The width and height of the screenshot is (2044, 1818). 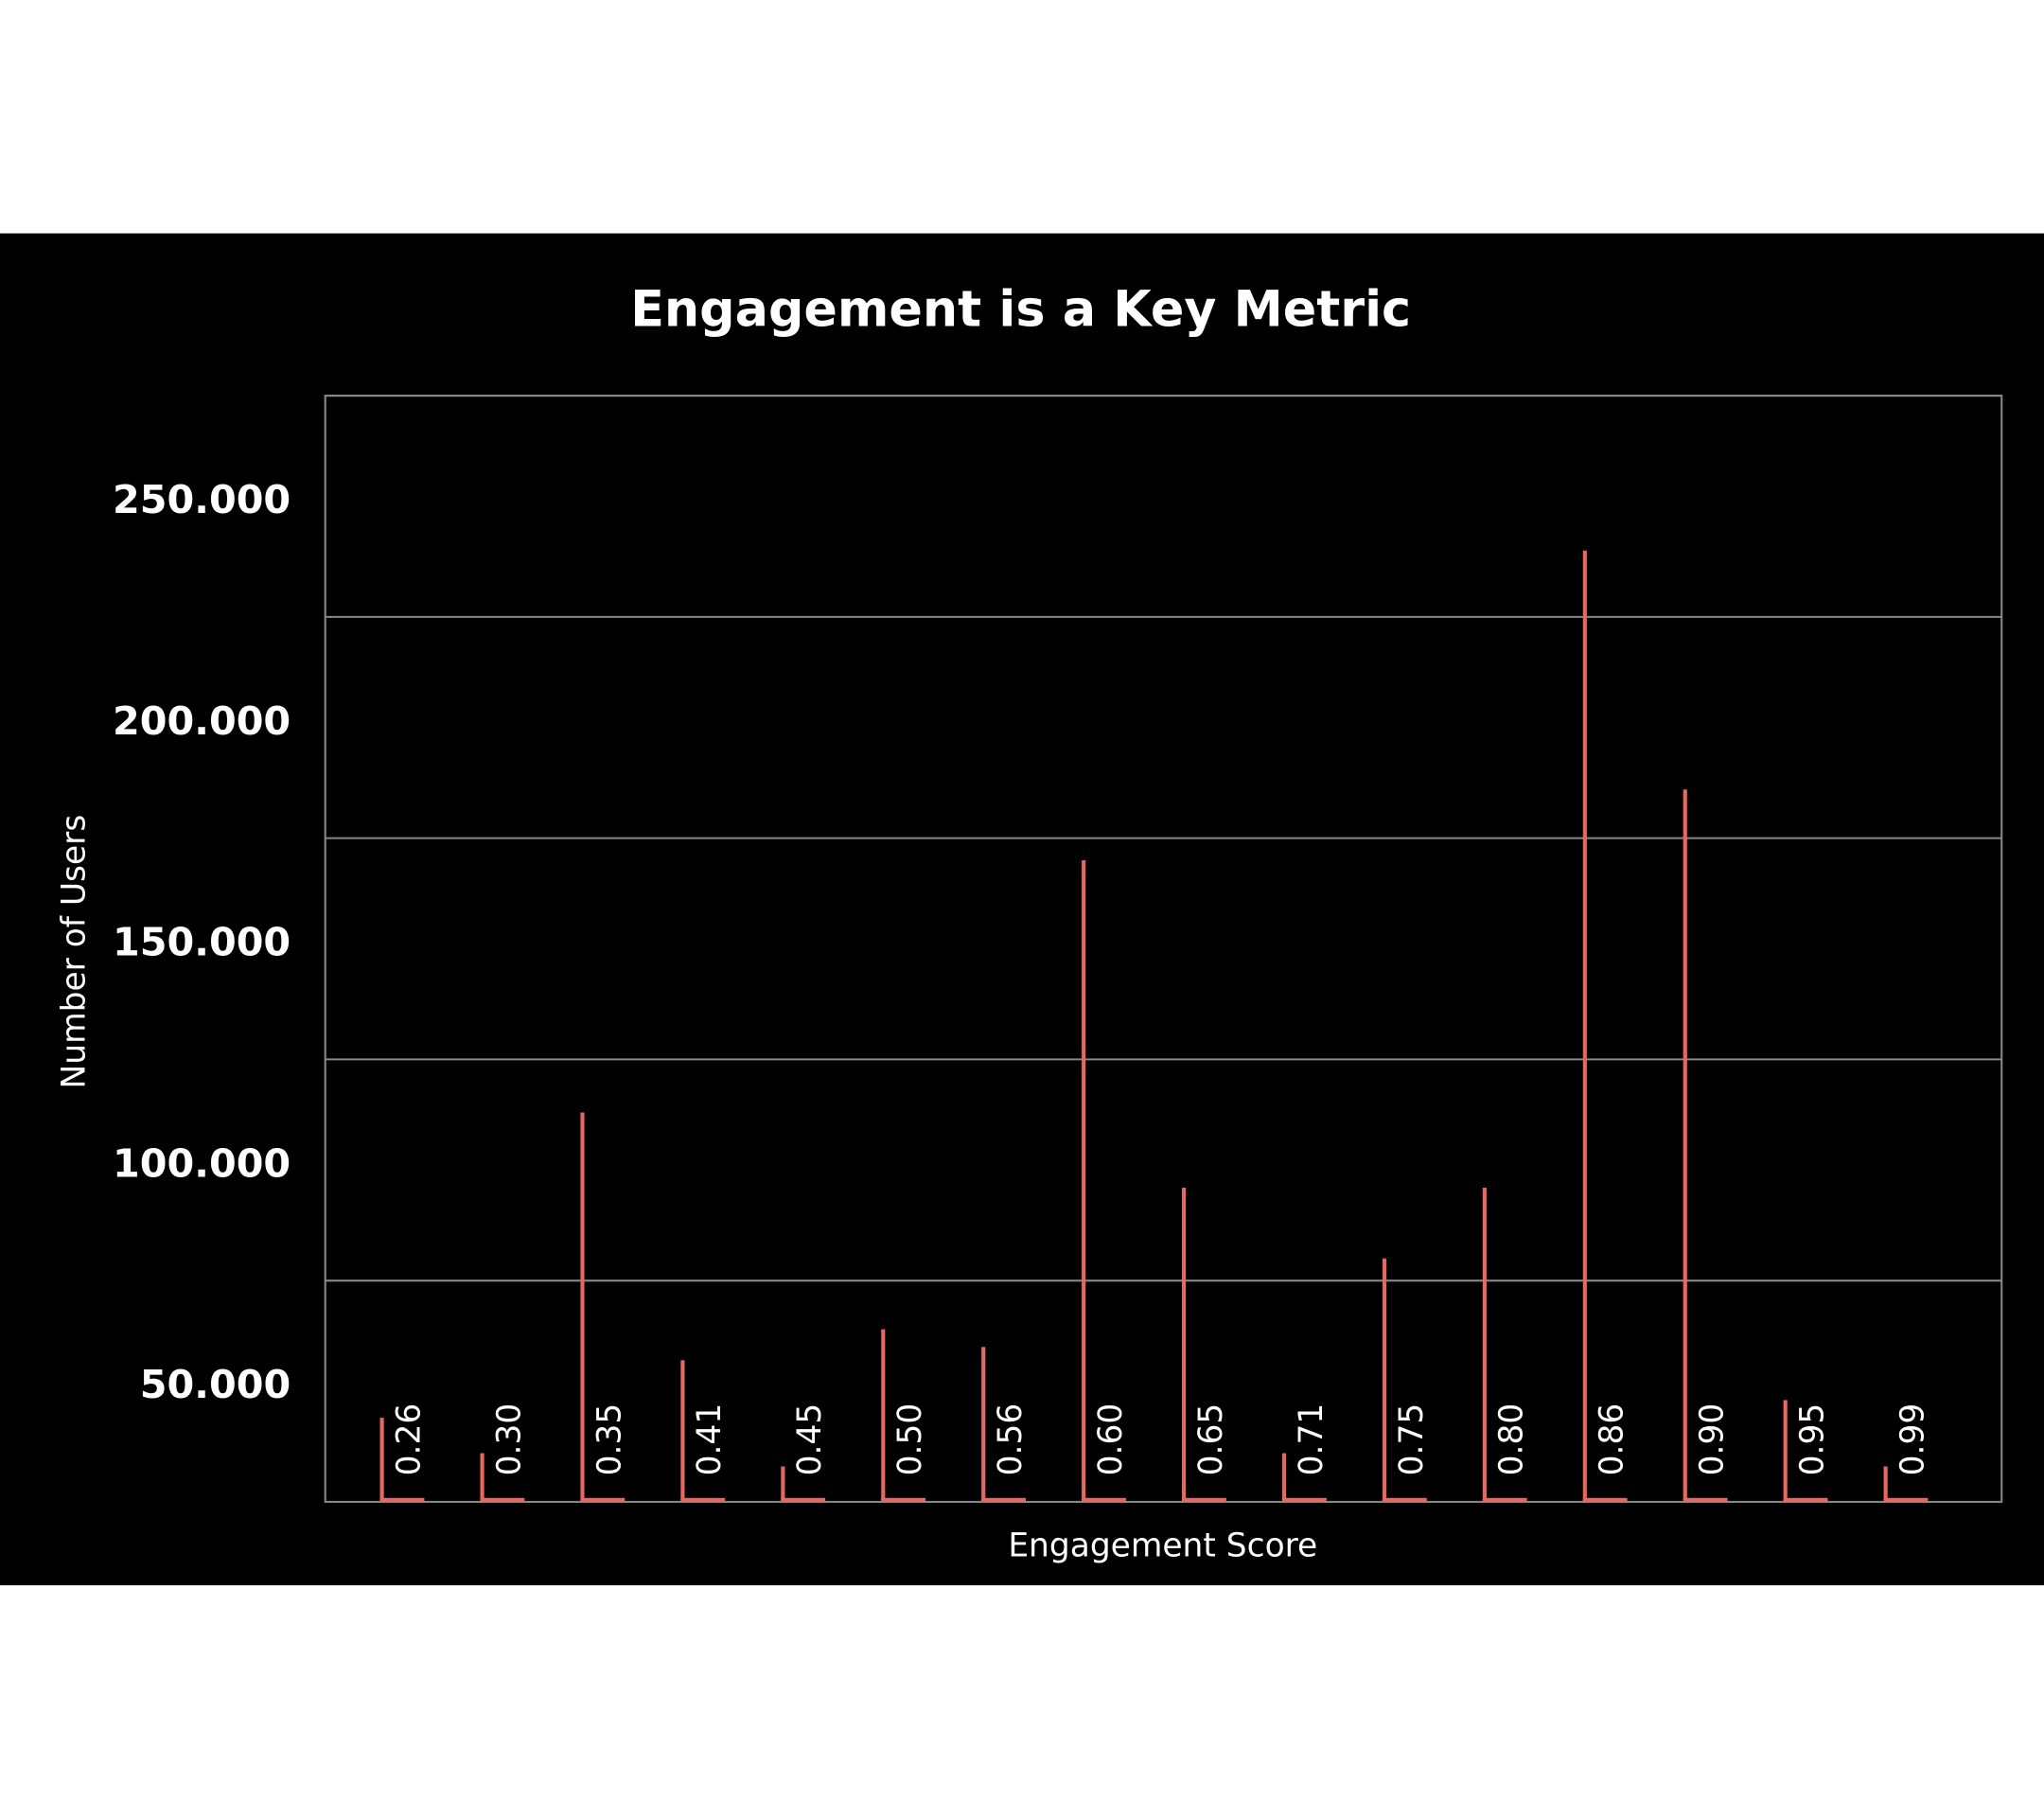 I want to click on x-tick-label: 0.80, so click(x=1512, y=1439).